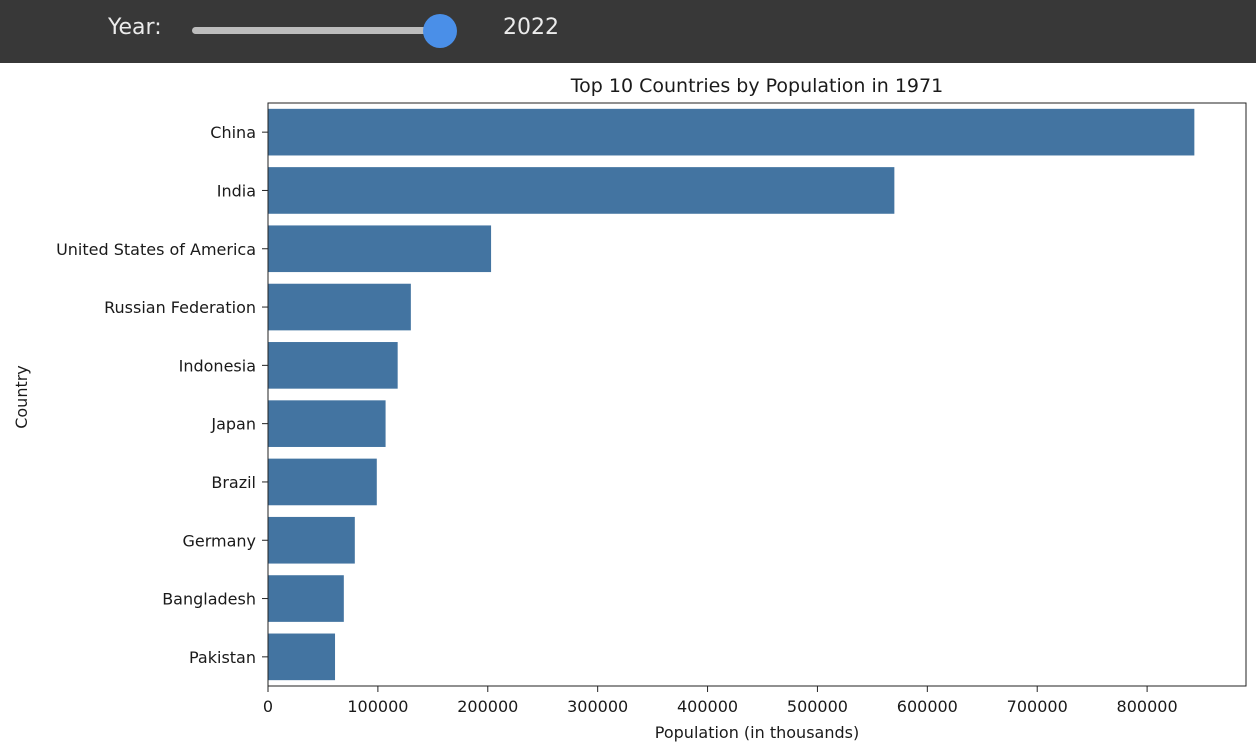 The width and height of the screenshot is (1256, 756). Describe the element at coordinates (219, 540) in the screenshot. I see `y-tick-label: Germany` at that location.